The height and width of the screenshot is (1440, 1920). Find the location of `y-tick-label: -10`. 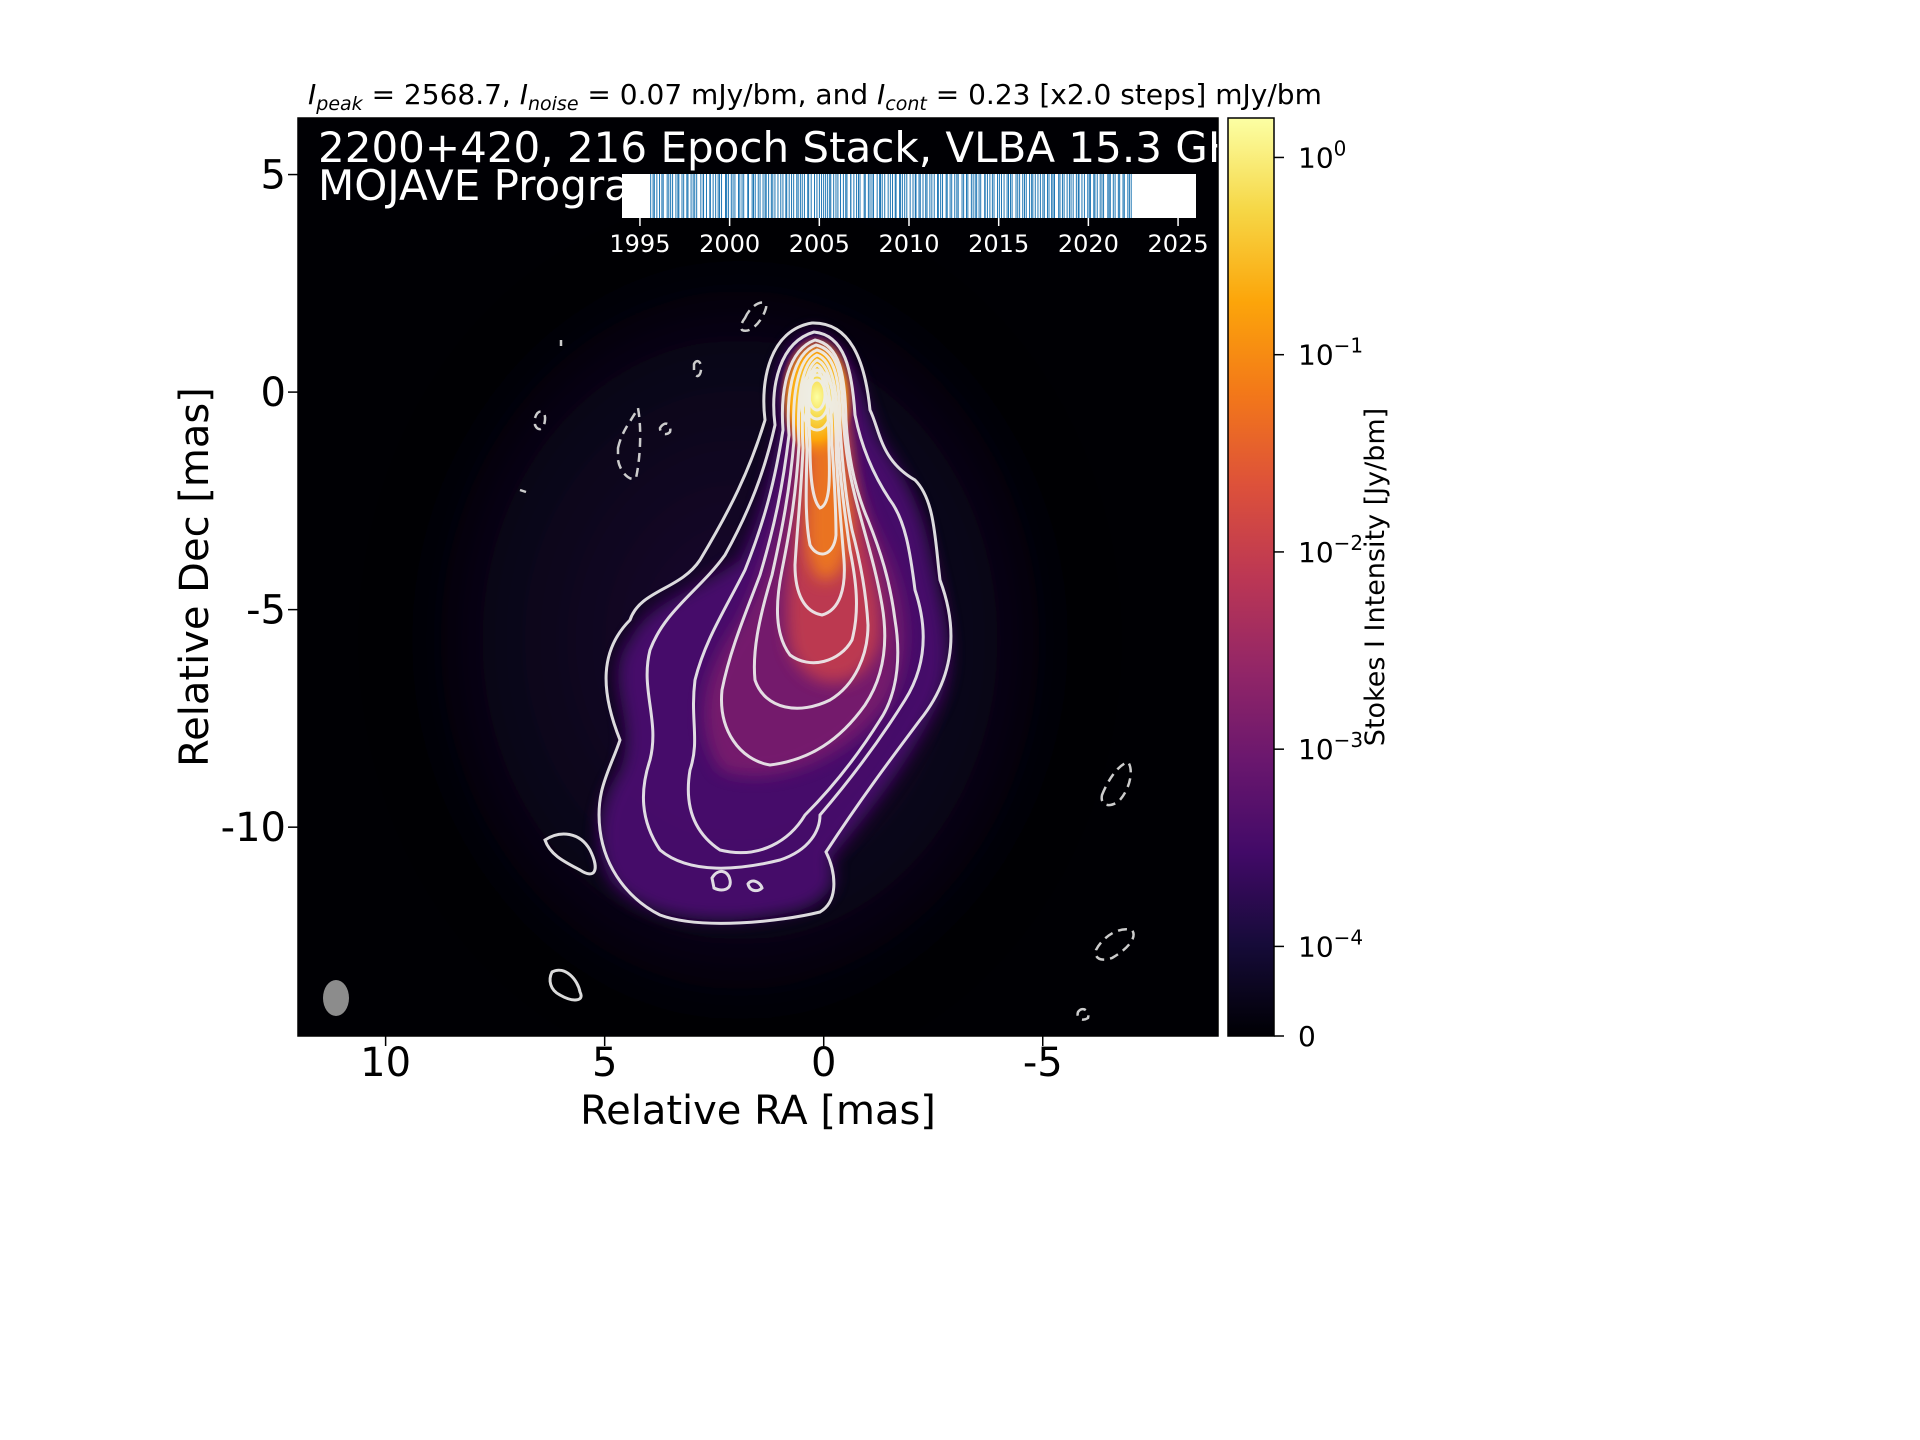

y-tick-label: -10 is located at coordinates (253, 828).